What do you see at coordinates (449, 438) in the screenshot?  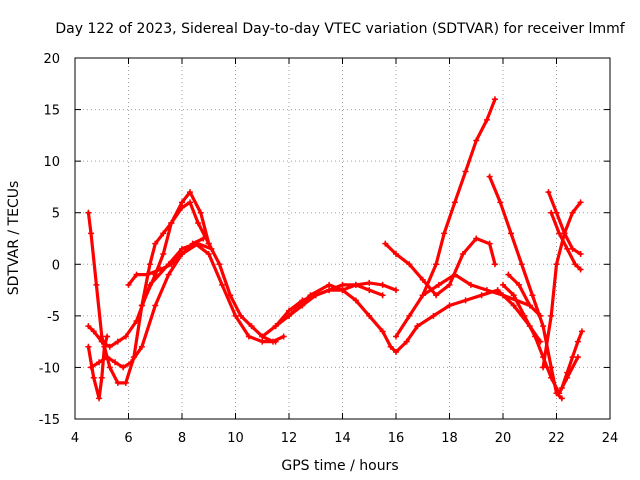 I see `x-tick-label: 18` at bounding box center [449, 438].